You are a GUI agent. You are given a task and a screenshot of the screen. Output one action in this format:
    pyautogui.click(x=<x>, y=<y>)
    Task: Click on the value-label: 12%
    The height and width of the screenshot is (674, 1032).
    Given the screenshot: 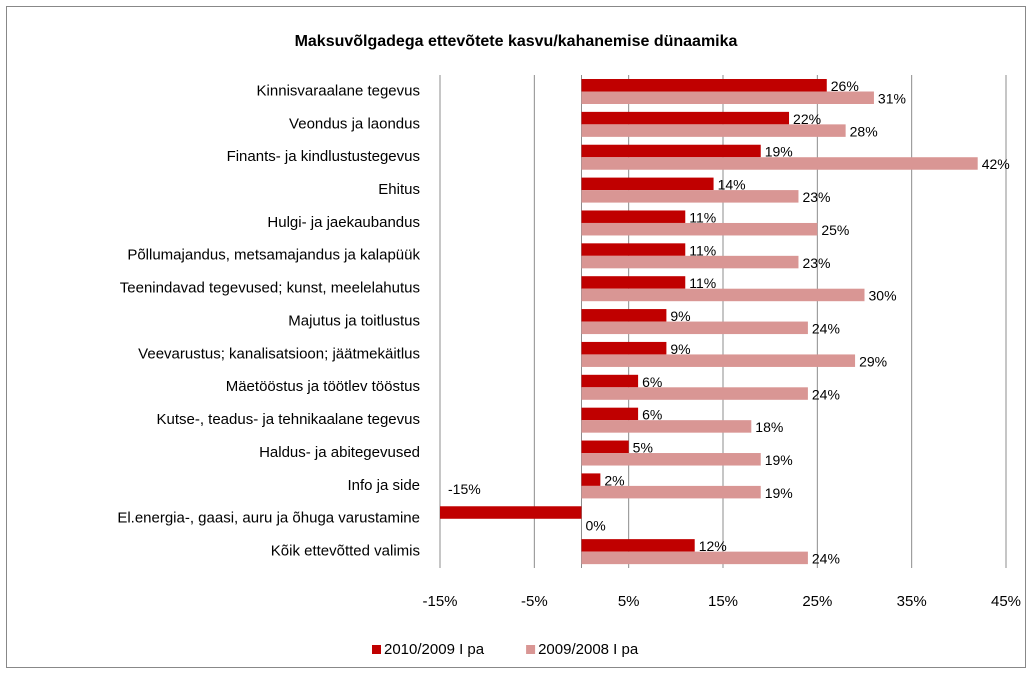 What is the action you would take?
    pyautogui.click(x=713, y=546)
    